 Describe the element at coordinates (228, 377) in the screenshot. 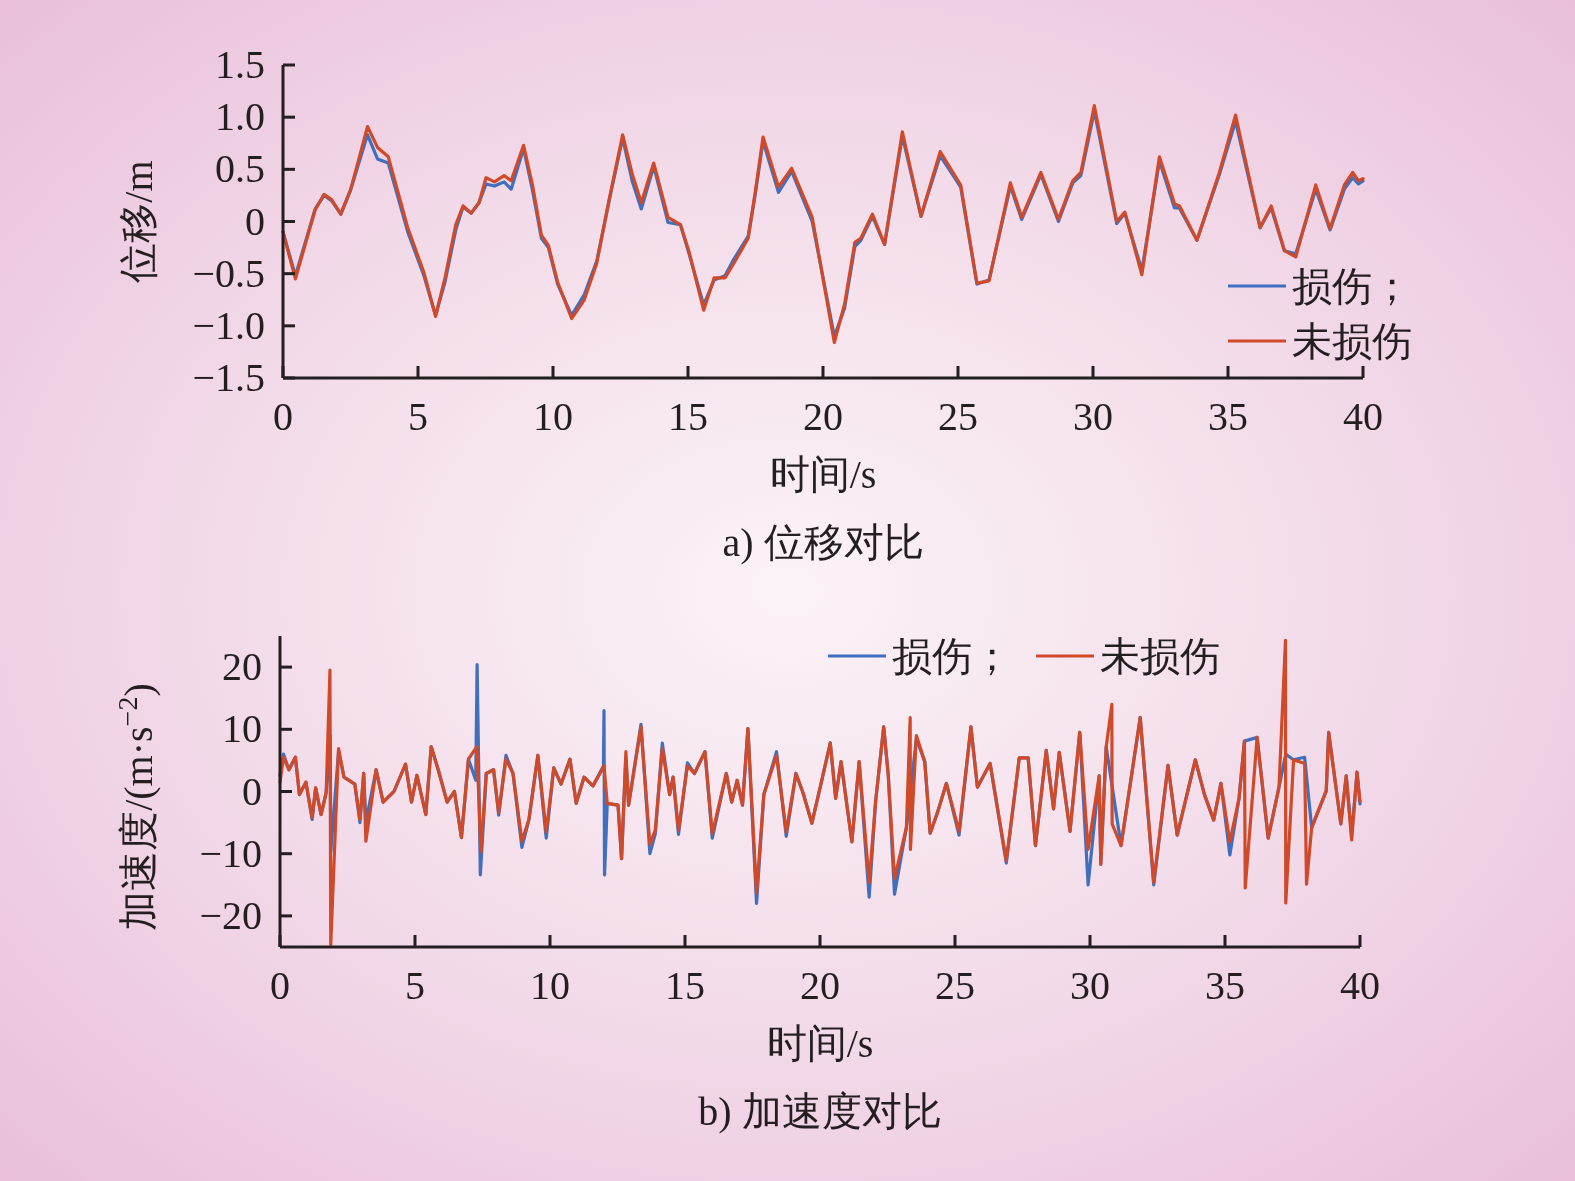

I see `y-tick-label: −1.5` at that location.